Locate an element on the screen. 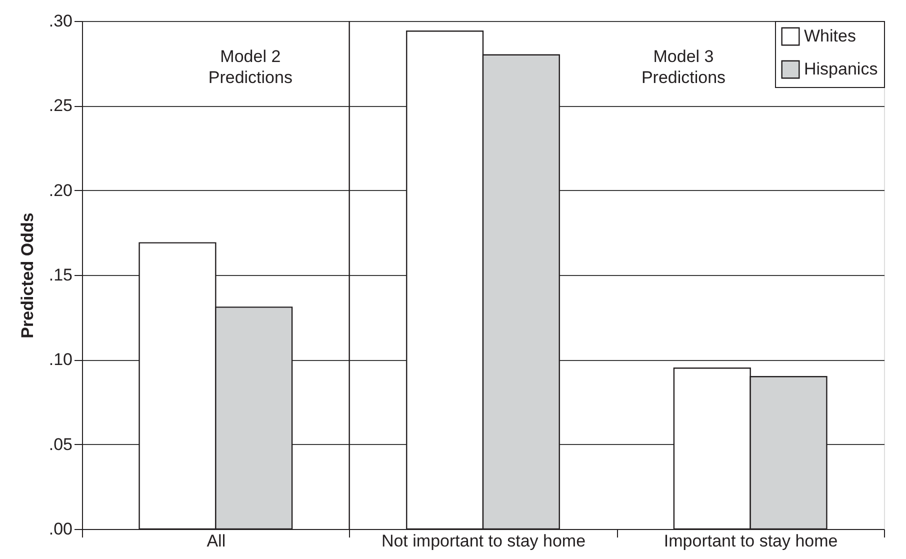  y-tick-label: .15 is located at coordinates (60, 275).